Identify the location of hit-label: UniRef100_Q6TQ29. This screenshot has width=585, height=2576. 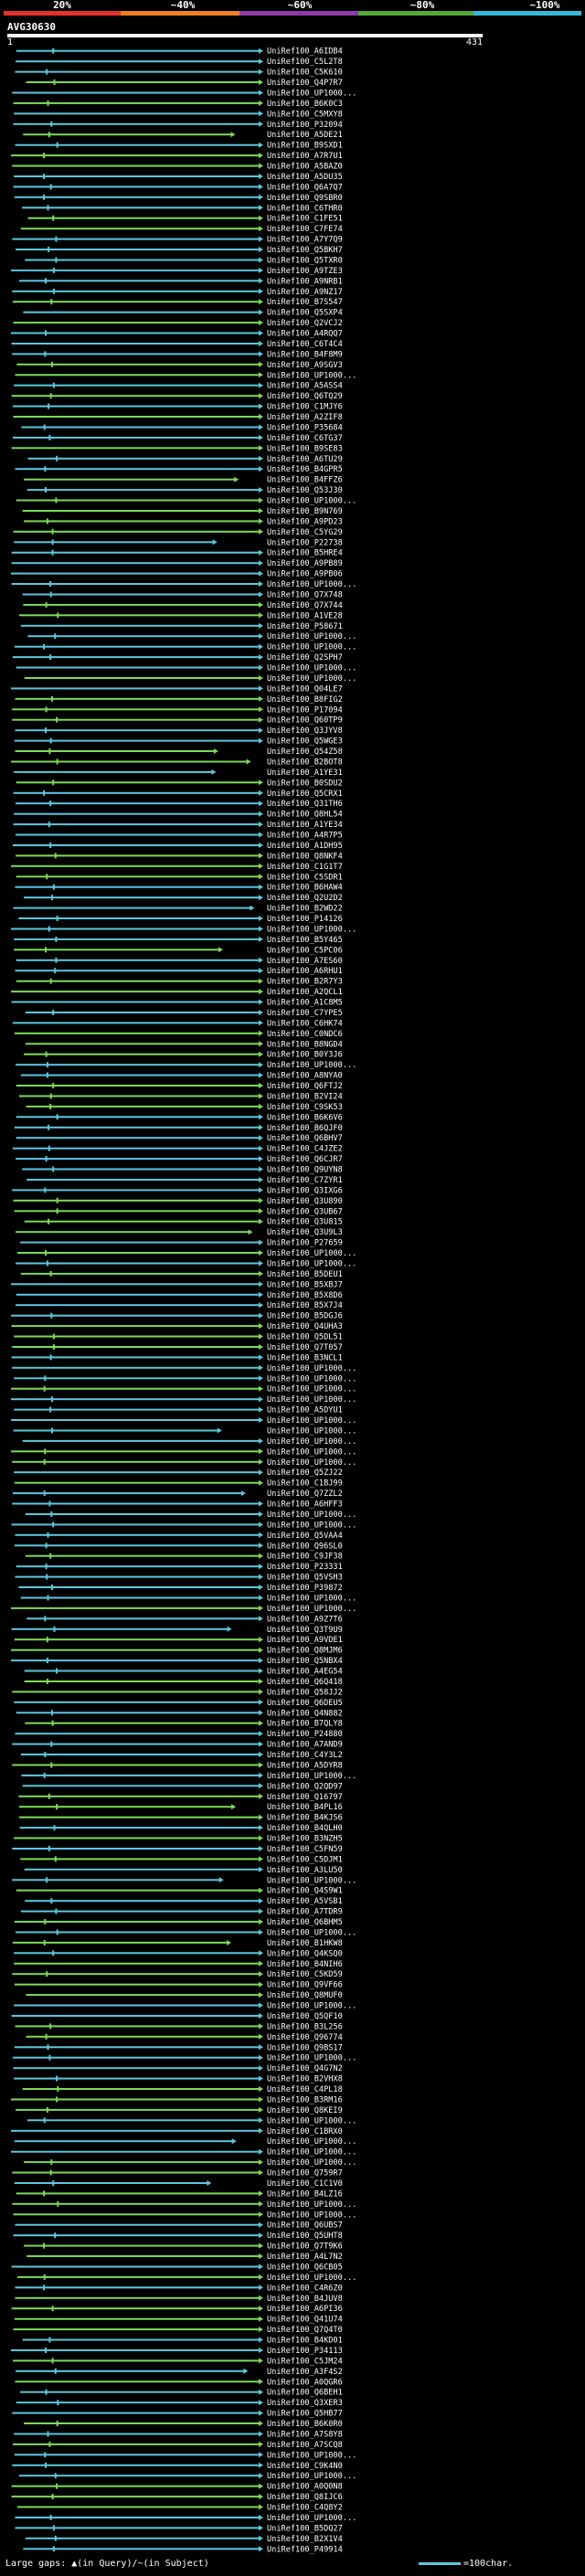
(305, 396).